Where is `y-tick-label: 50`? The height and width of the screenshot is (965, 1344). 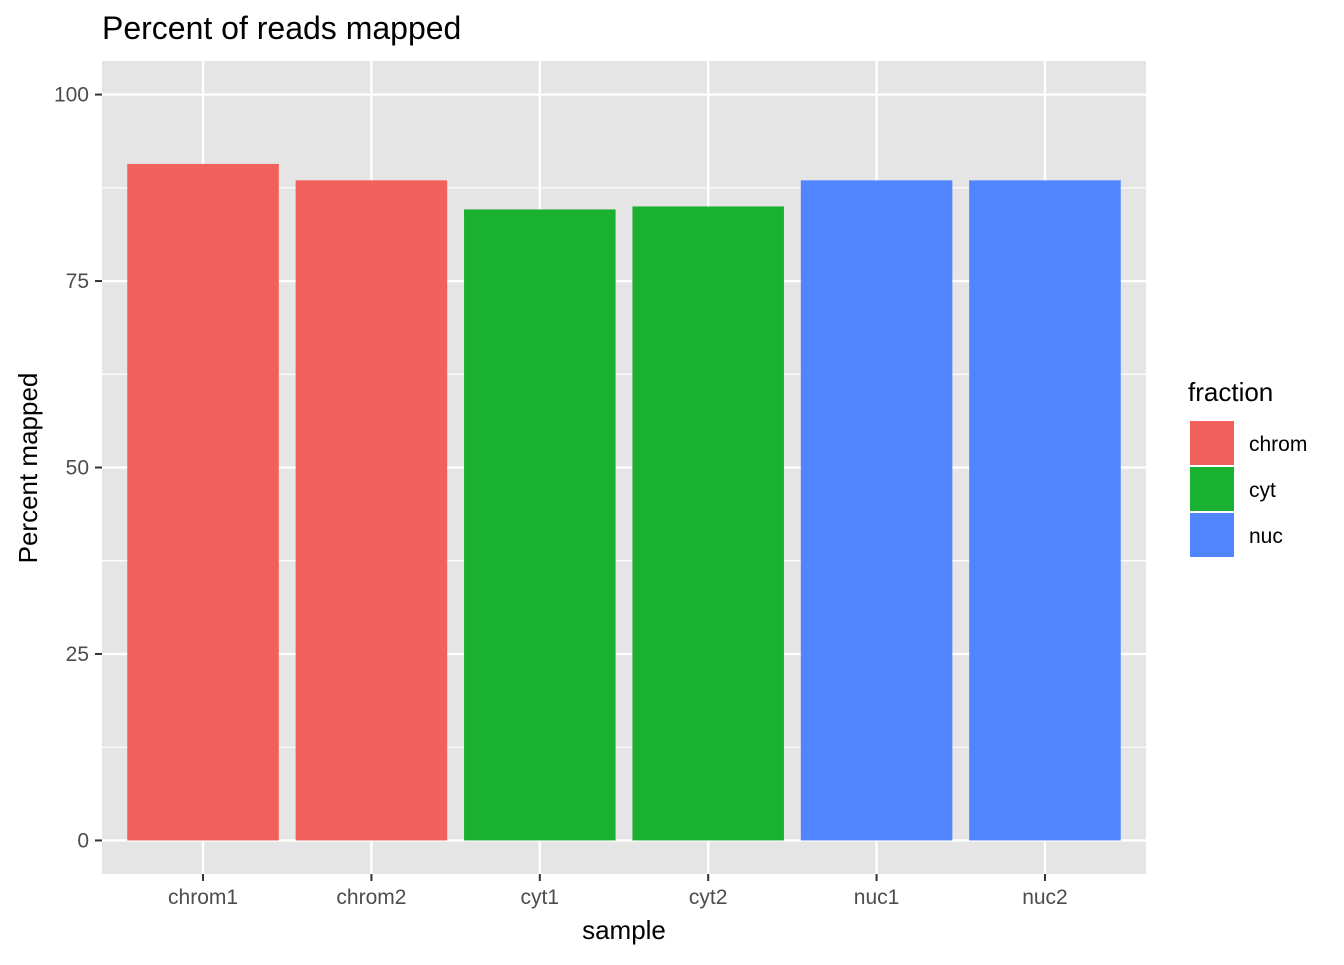 y-tick-label: 50 is located at coordinates (77, 468).